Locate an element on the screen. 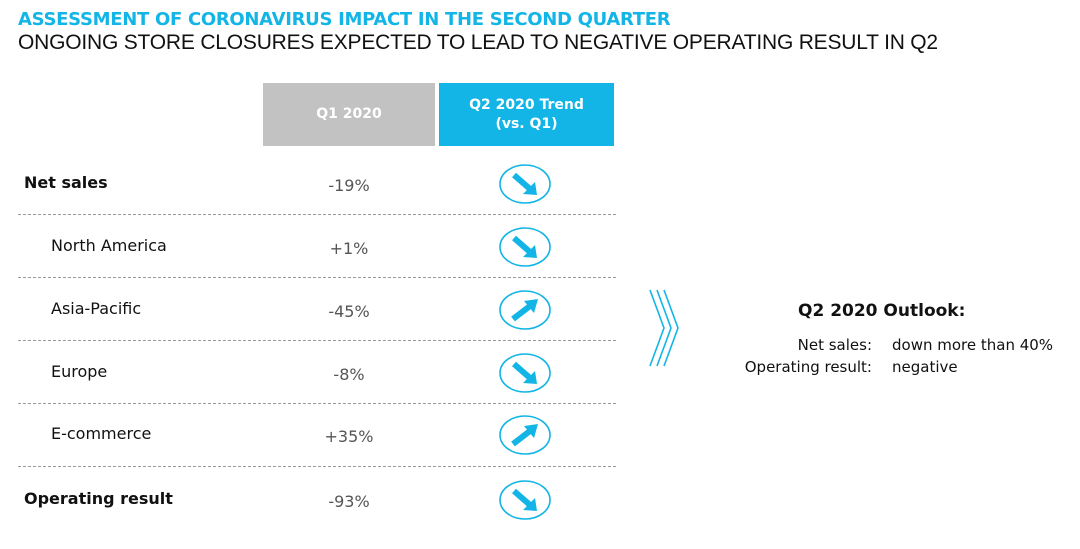  table-row-europe: Europe -8% is located at coordinates (310, 372).